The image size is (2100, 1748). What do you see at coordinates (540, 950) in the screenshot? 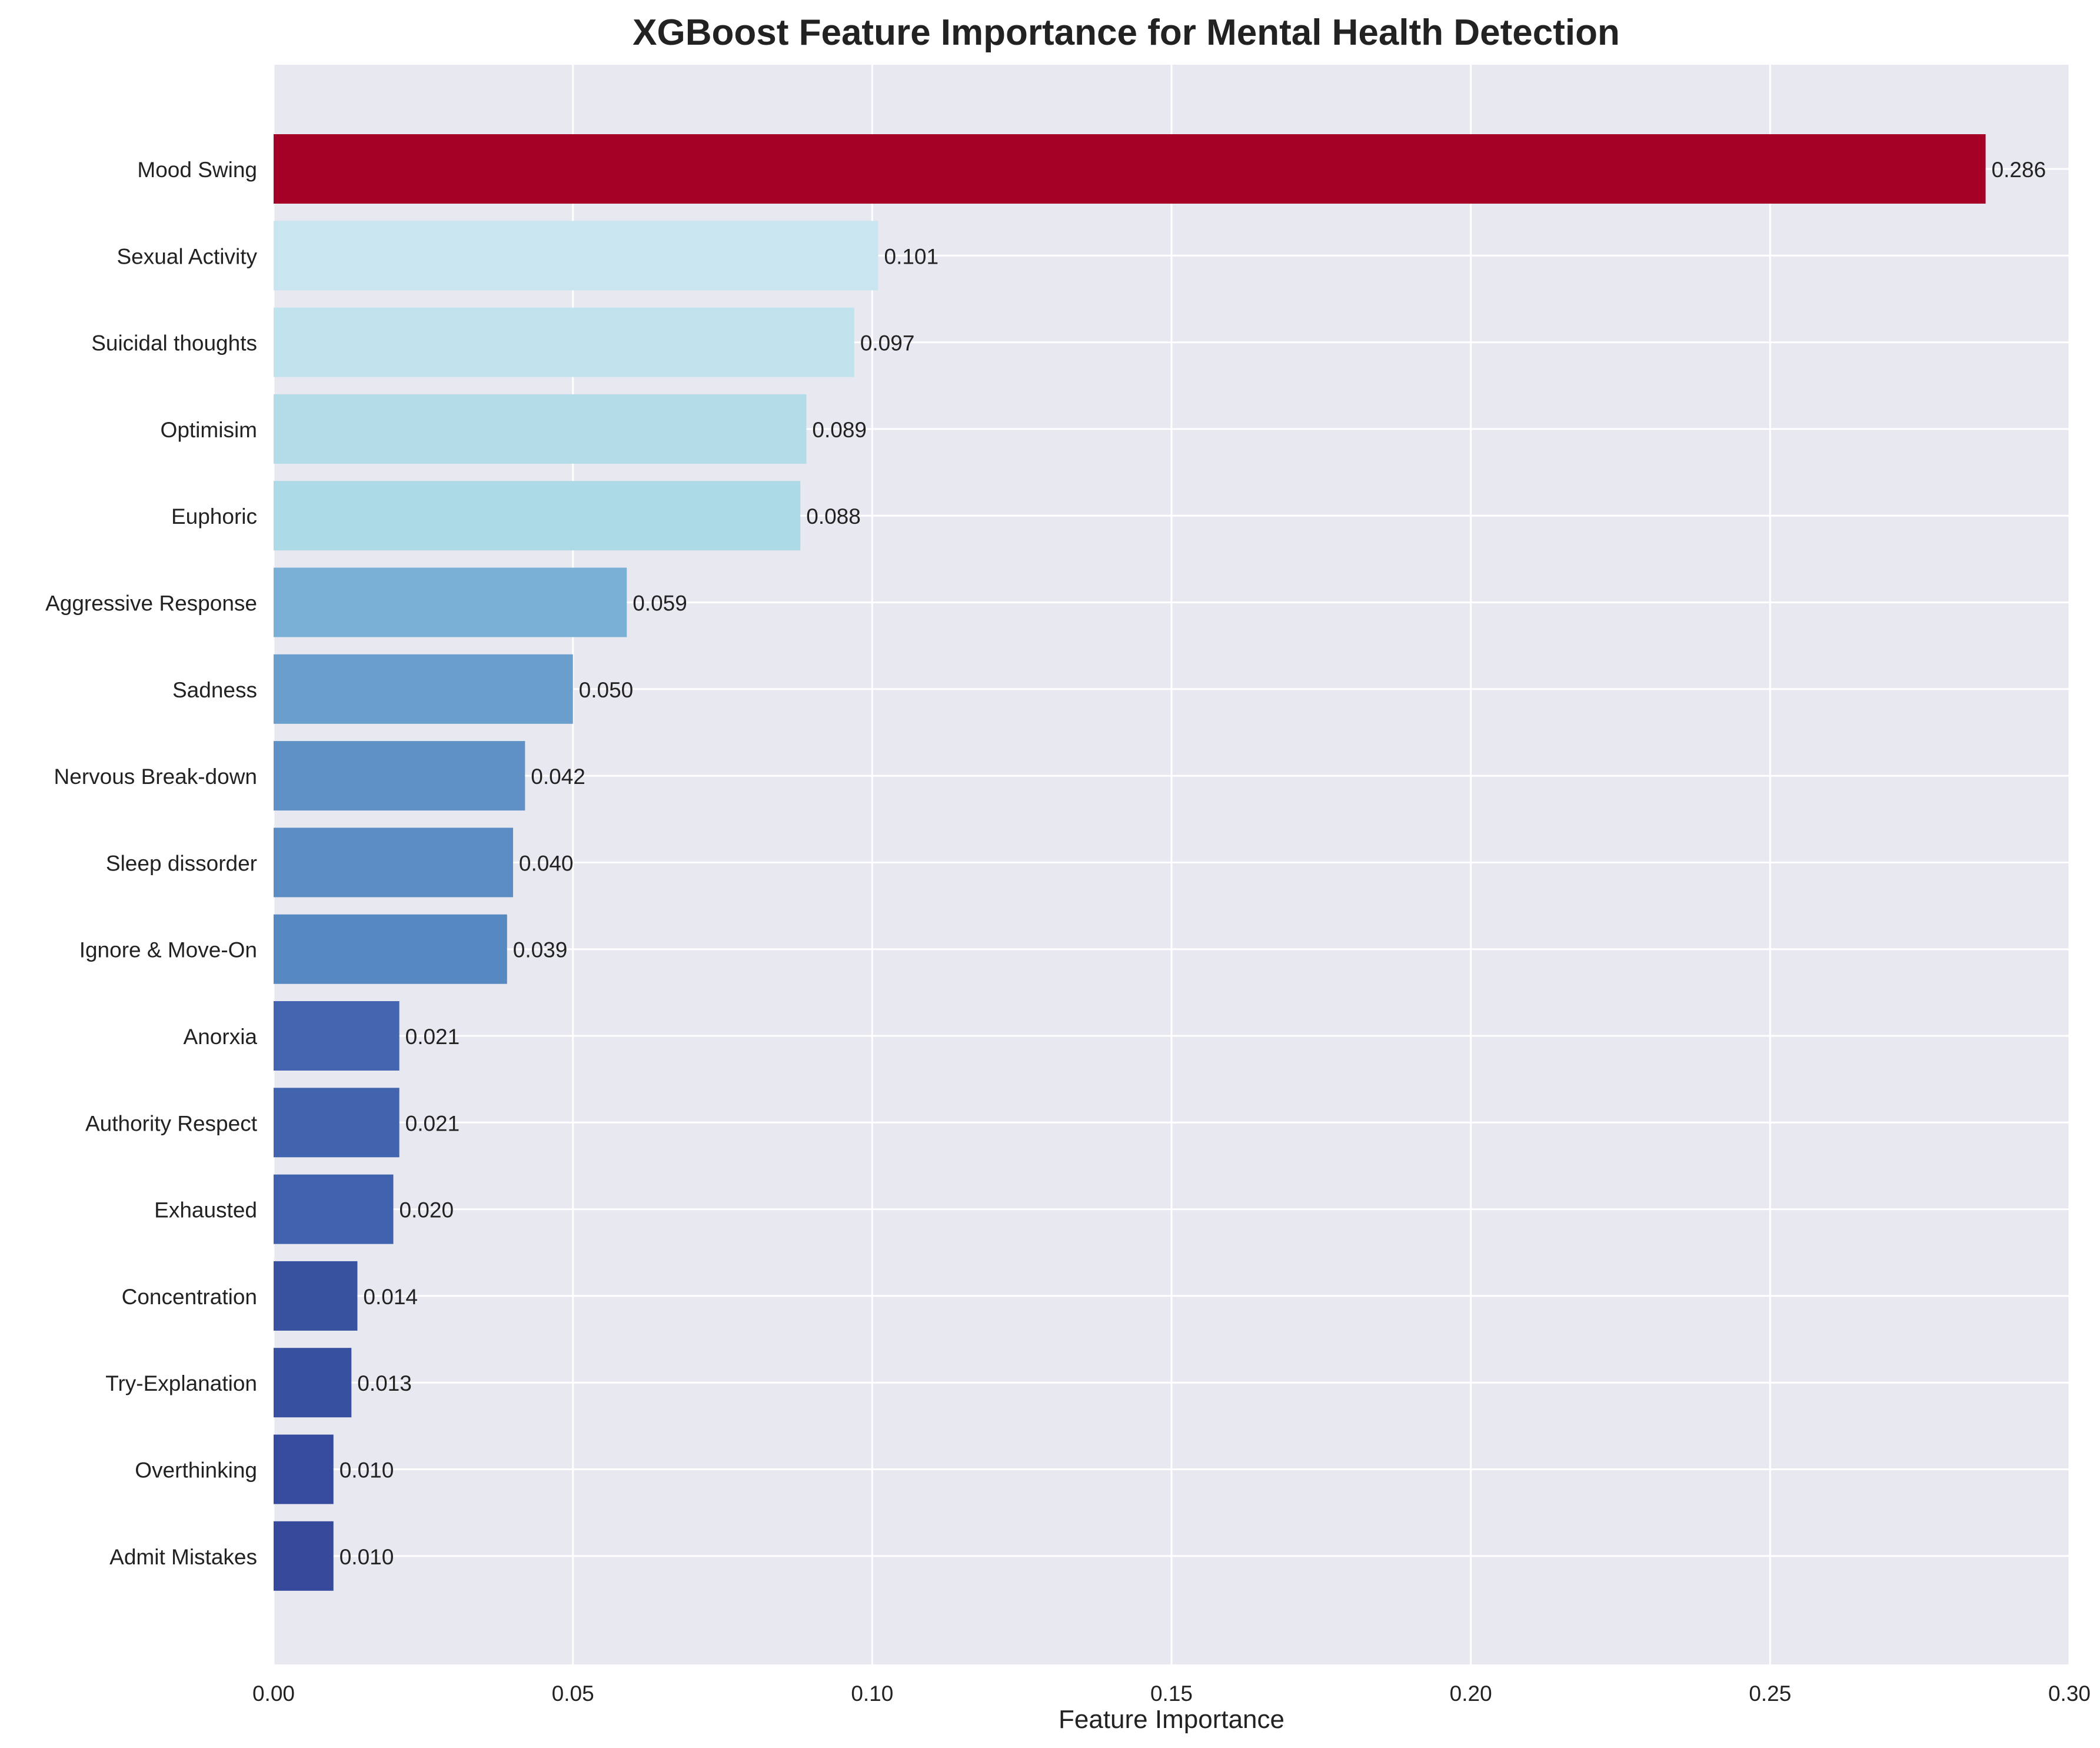
I see `bar-value-label: 0.039` at bounding box center [540, 950].